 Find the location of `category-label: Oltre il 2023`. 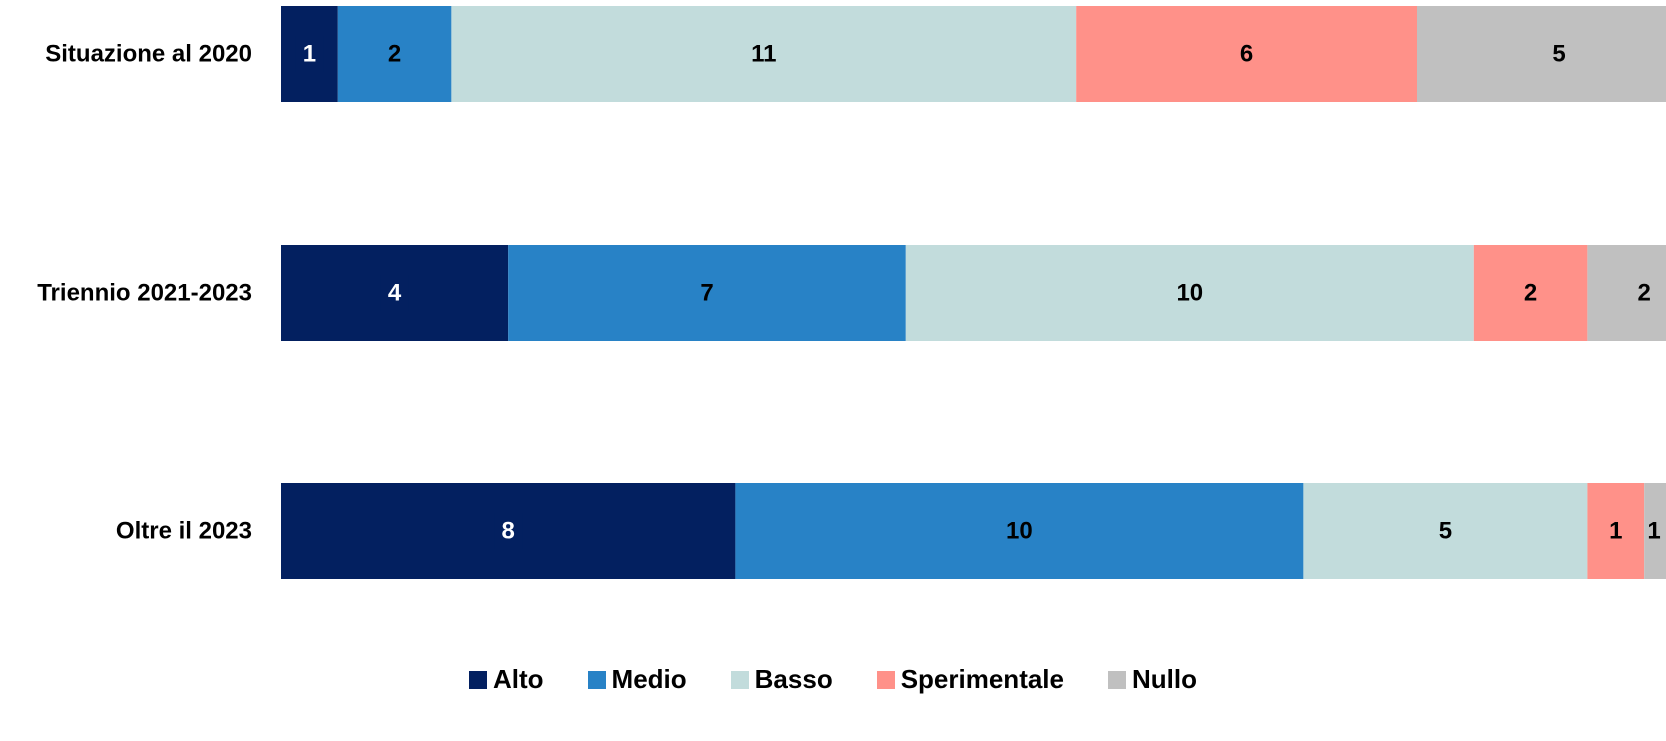

category-label: Oltre il 2023 is located at coordinates (184, 531).